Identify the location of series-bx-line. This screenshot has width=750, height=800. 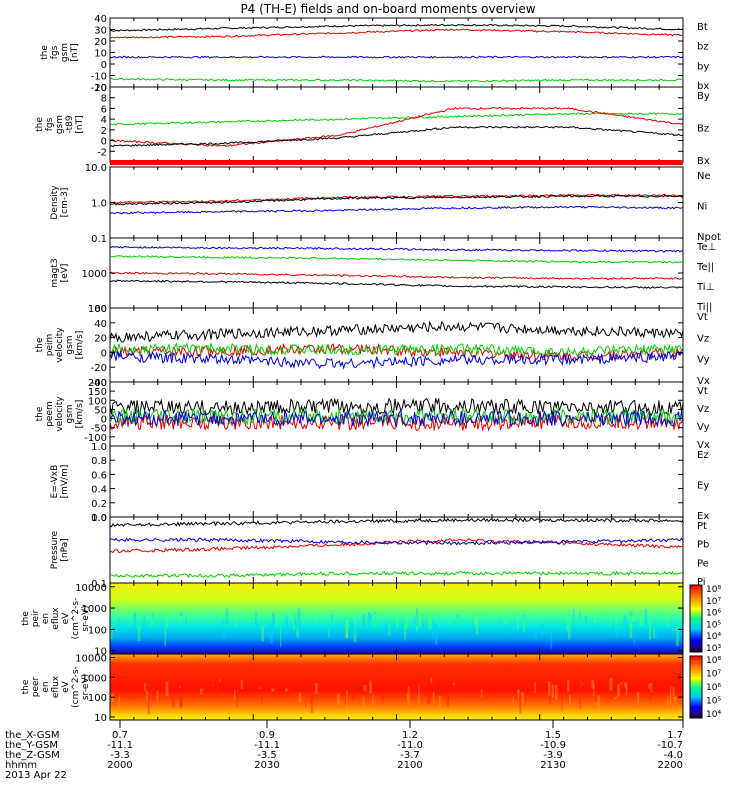
(396, 57).